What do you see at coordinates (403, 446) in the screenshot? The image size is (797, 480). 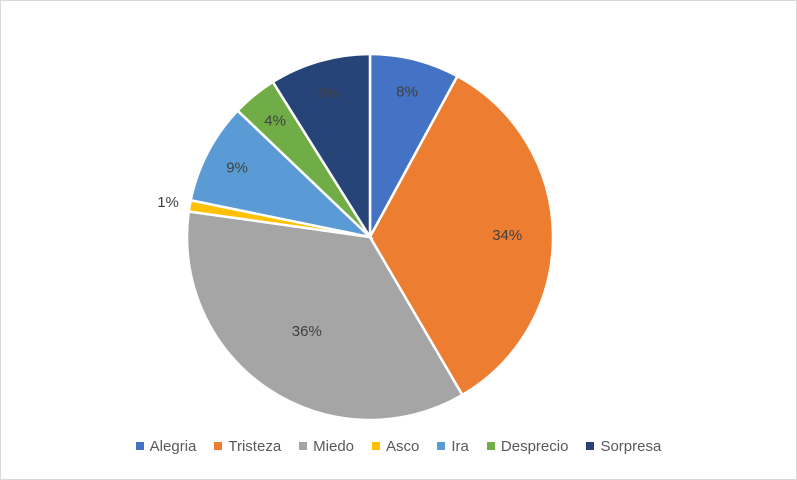 I see `legend-label-asco: Asco` at bounding box center [403, 446].